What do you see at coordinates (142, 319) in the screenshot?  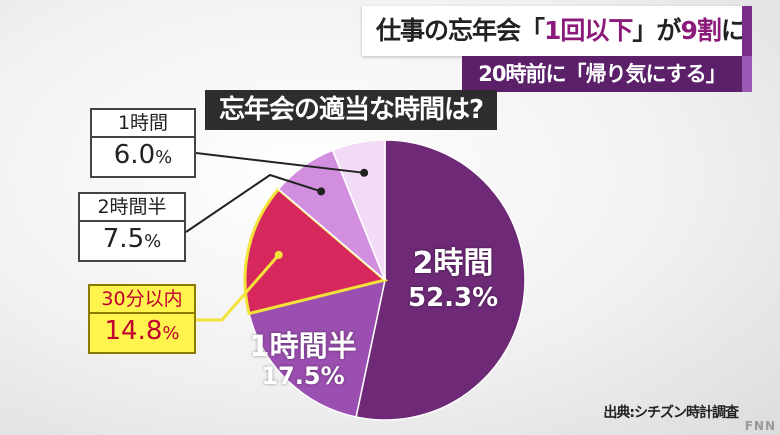 I see `label-30min: 30分以内 14.8%` at bounding box center [142, 319].